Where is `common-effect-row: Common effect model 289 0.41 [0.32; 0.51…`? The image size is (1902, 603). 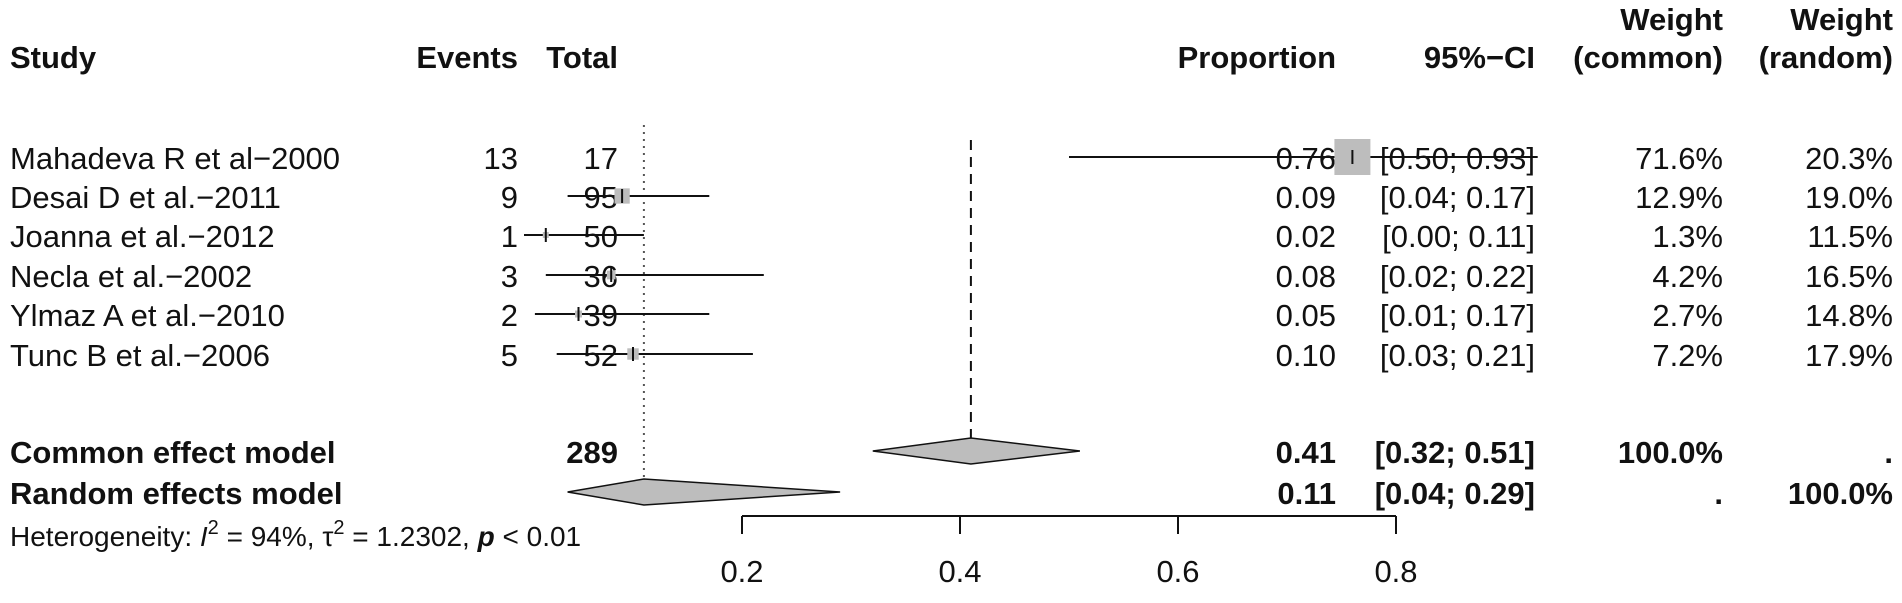 common-effect-row: Common effect model 289 0.41 [0.32; 0.51… is located at coordinates (951, 452).